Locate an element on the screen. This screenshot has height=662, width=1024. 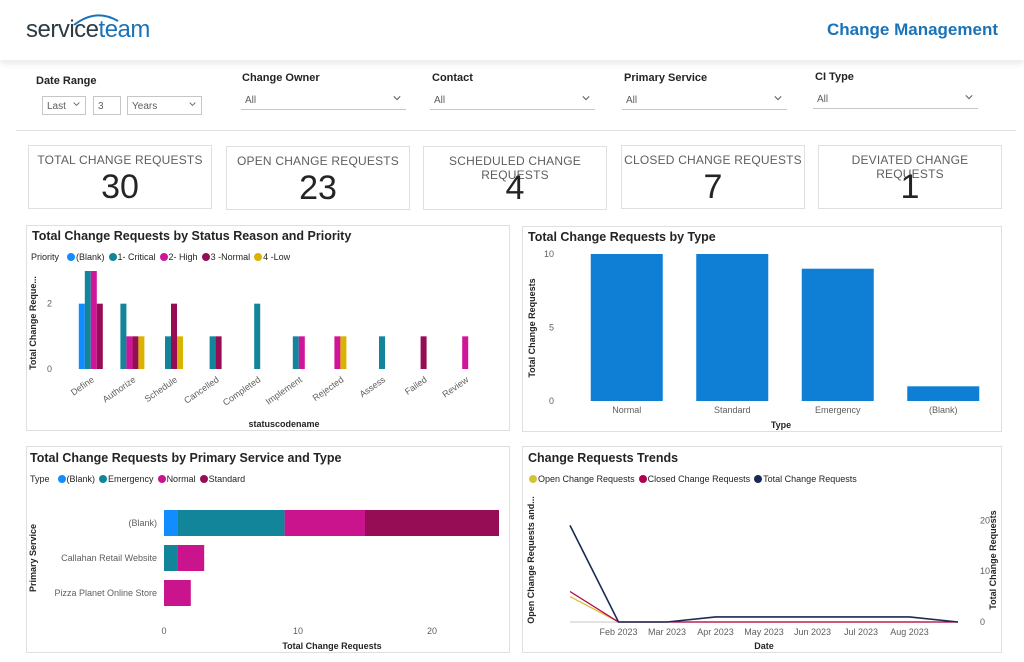
header-bar is located at coordinates (512, 30).